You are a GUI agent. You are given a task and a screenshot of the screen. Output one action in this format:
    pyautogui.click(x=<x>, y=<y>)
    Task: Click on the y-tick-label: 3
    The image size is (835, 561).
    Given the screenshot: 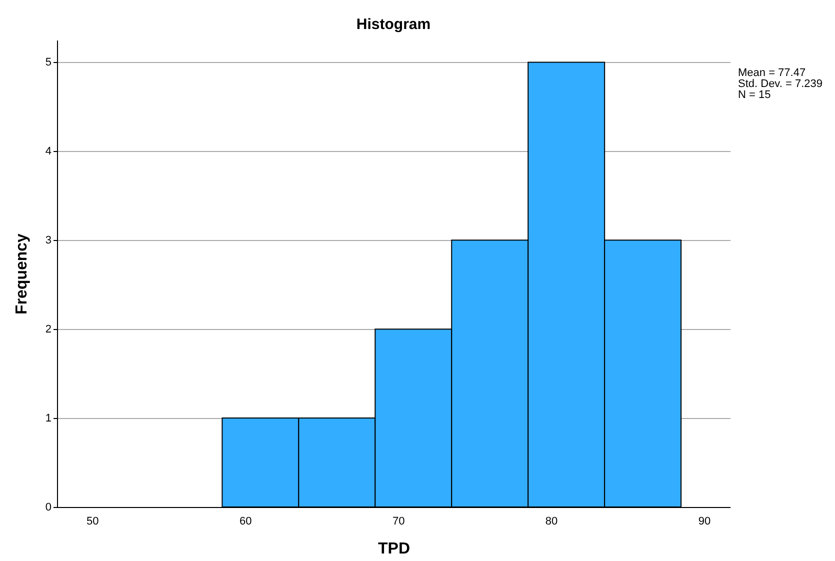 What is the action you would take?
    pyautogui.click(x=48, y=240)
    